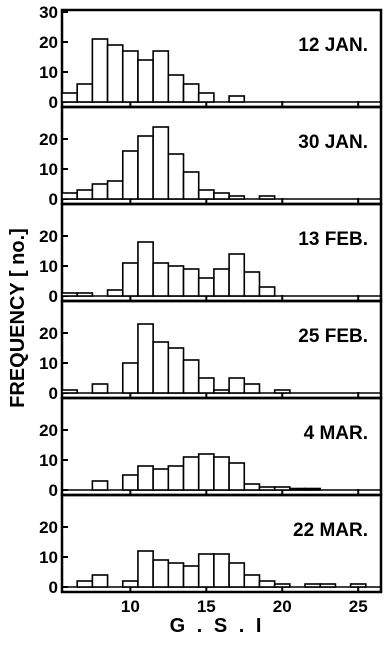  What do you see at coordinates (18, 318) in the screenshot?
I see `y-axis-label: FREQUENCY [ no.]` at bounding box center [18, 318].